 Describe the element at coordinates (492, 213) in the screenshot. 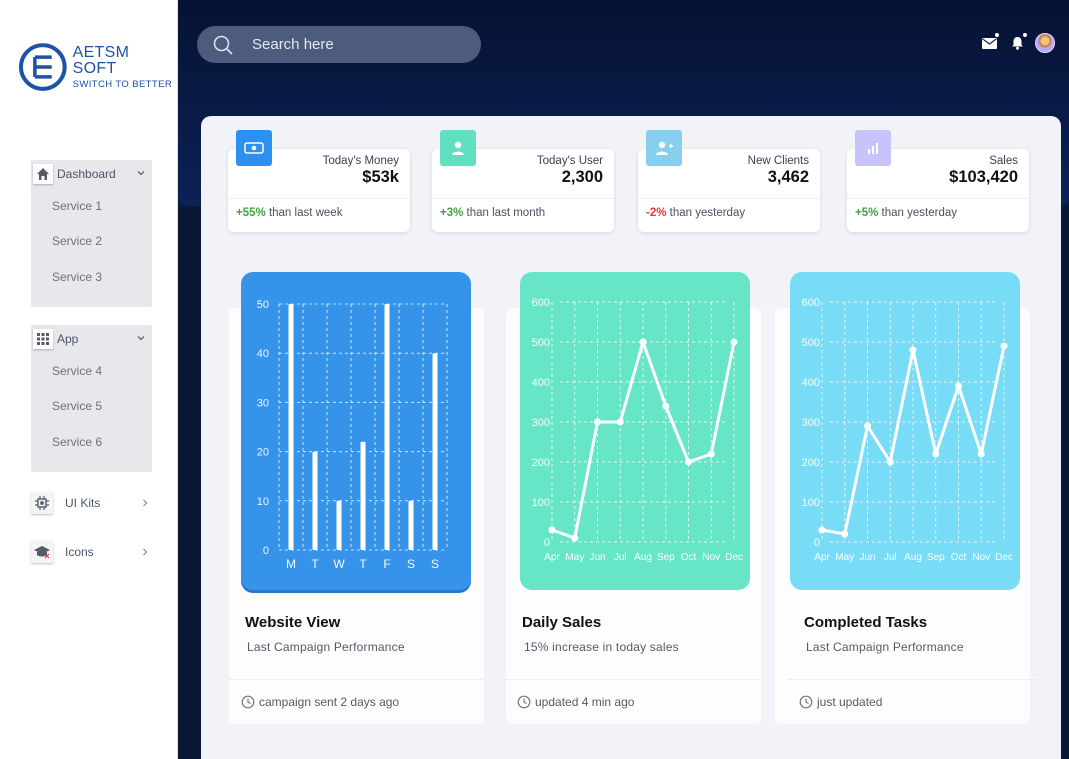

I see `stat-footer: +3% than last month` at that location.